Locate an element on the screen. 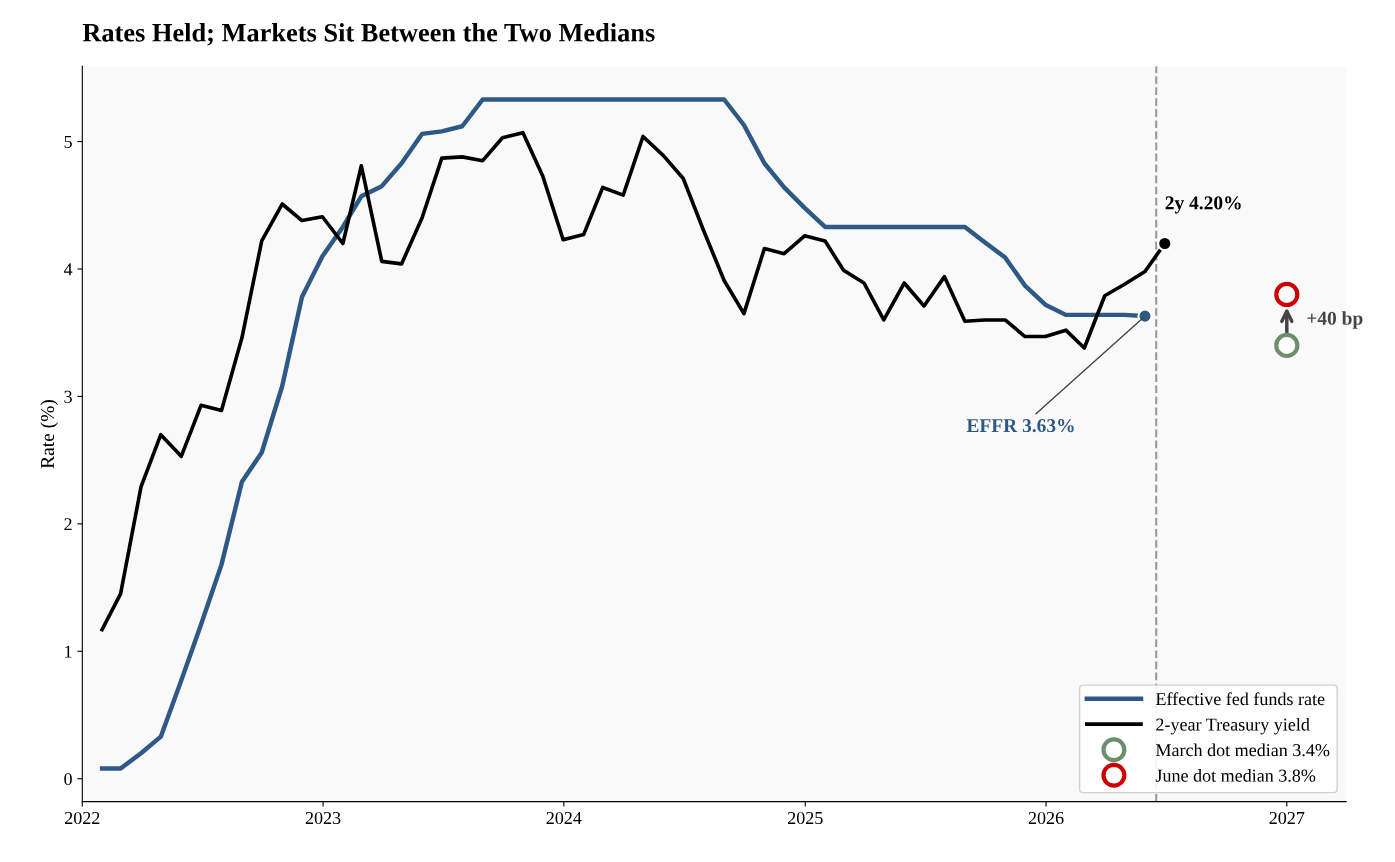 This screenshot has width=1395, height=862. y-tick-label: 2 is located at coordinates (68, 524).